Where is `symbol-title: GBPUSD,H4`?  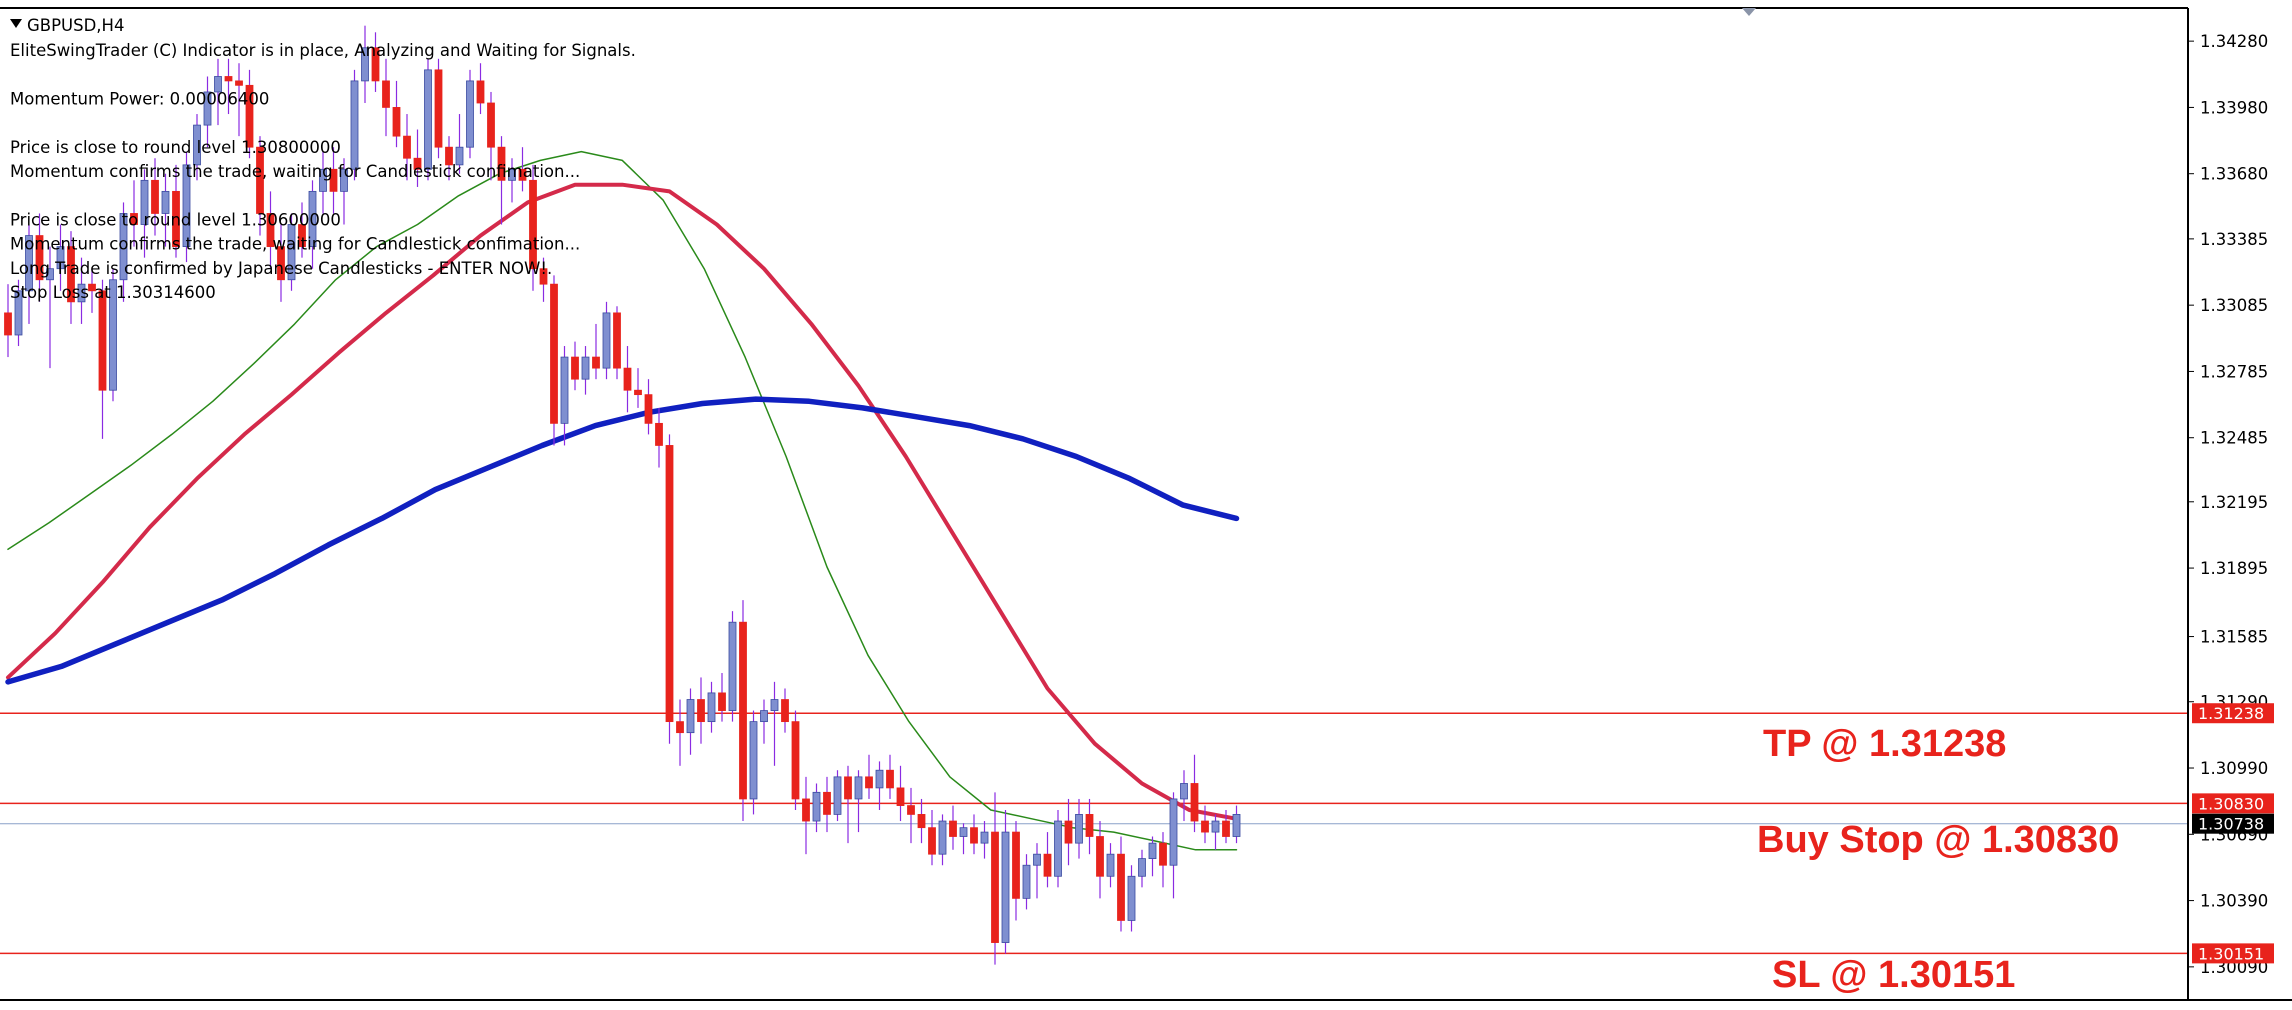 symbol-title: GBPUSD,H4 is located at coordinates (75, 25).